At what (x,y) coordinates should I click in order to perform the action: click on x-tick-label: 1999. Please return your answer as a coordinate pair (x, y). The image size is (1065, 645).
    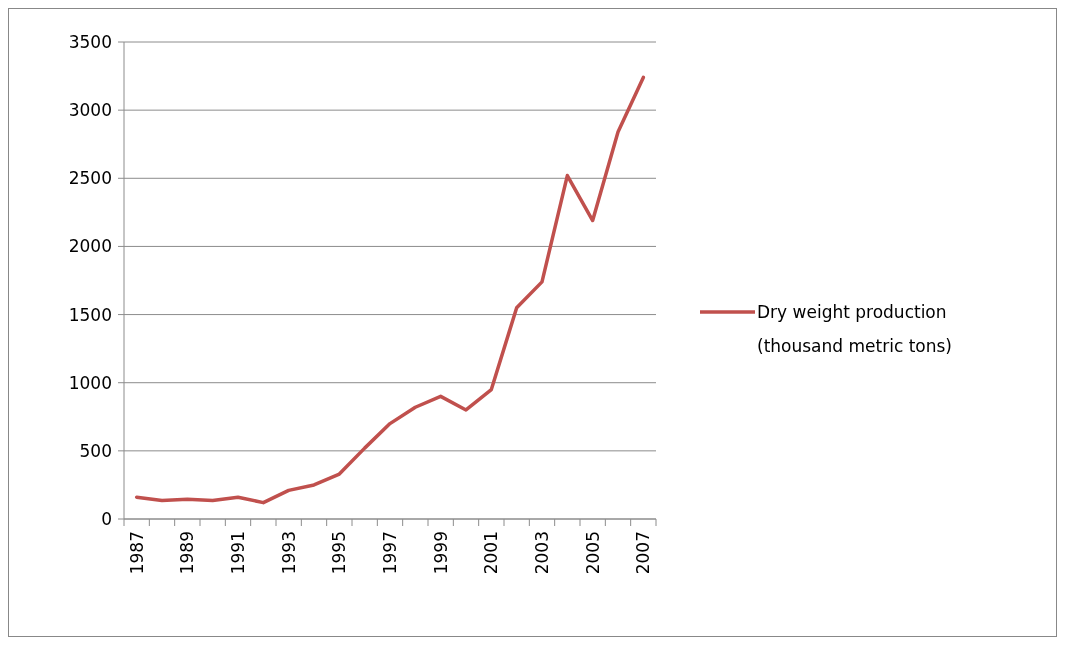
    Looking at the image, I should click on (440, 553).